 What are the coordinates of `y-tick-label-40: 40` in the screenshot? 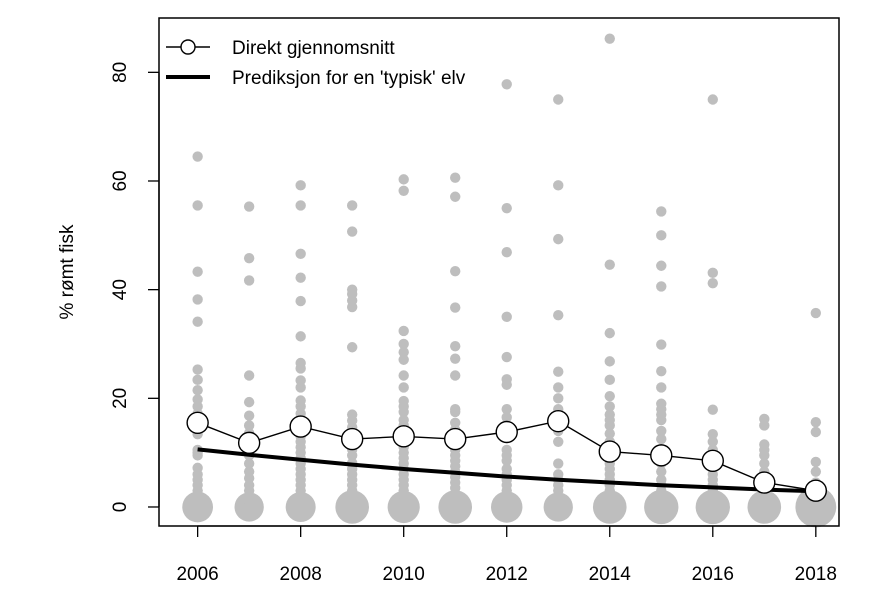 It's located at (120, 289).